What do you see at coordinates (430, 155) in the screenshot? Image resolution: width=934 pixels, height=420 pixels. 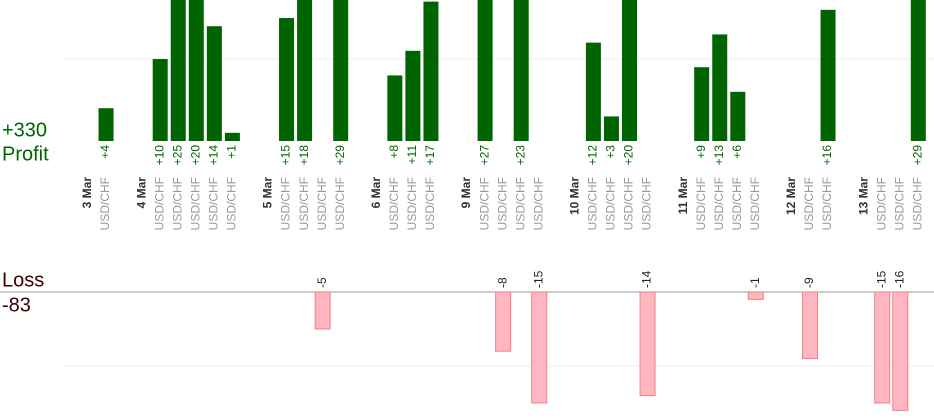 I see `value-label: +17` at bounding box center [430, 155].